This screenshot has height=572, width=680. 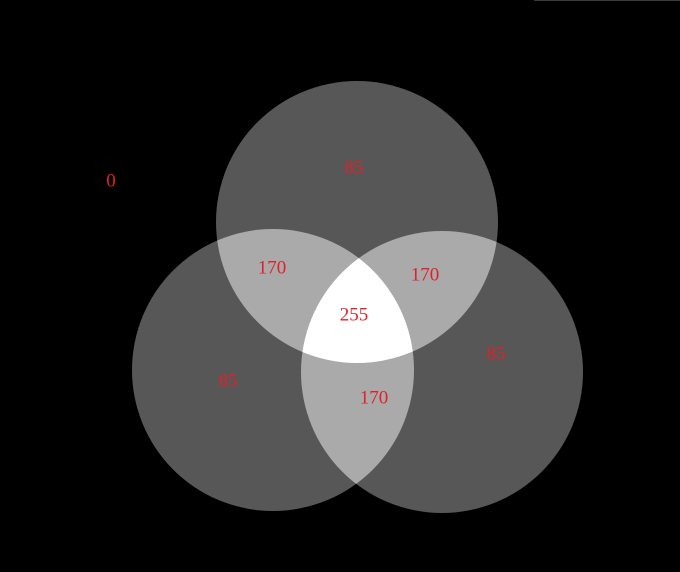 I want to click on intersection-center, so click(x=357, y=297).